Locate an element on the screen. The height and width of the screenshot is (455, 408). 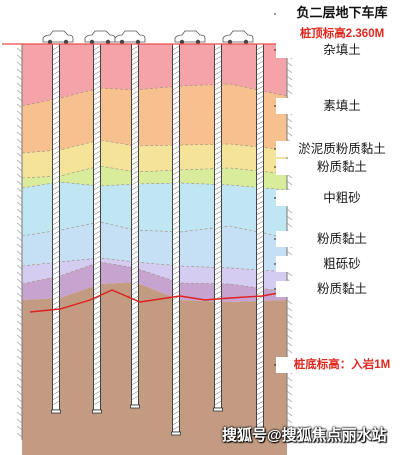
car-wheel is located at coordinates (50, 42).